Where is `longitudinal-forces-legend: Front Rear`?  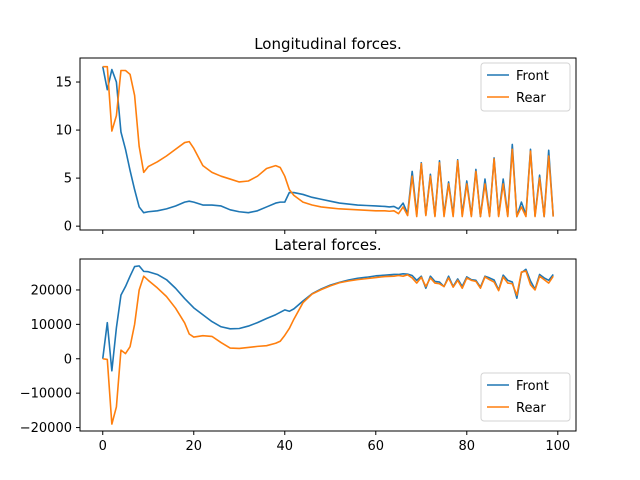
longitudinal-forces-legend: Front Rear is located at coordinates (525, 87).